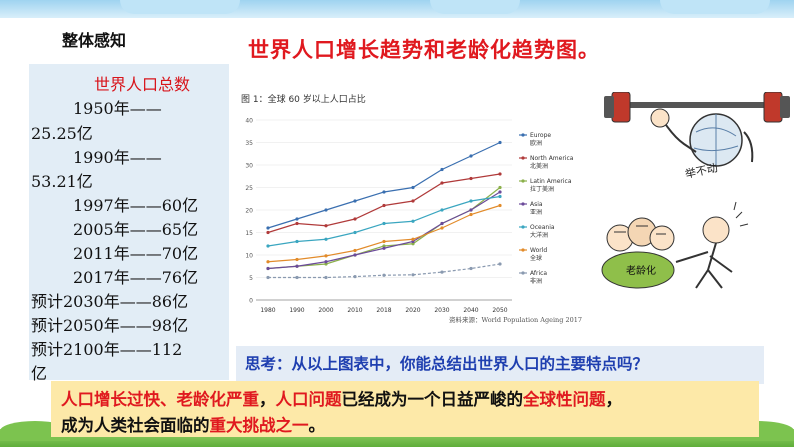  I want to click on y-tick-label: 10, so click(249, 256).